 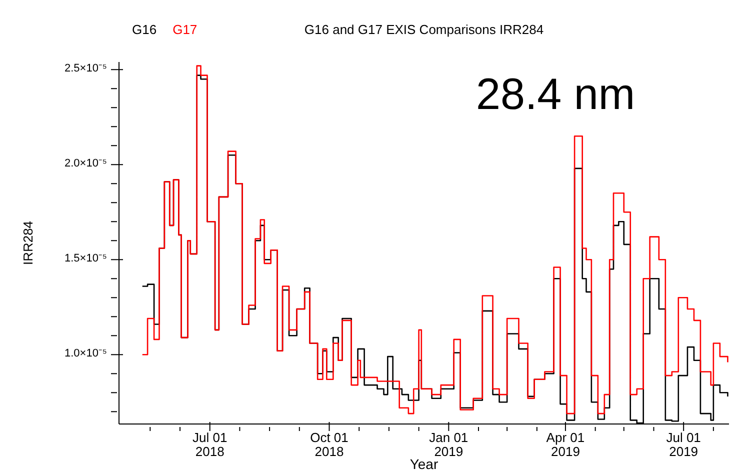 I want to click on x-tick-label: Jul 01 2019, so click(x=683, y=444).